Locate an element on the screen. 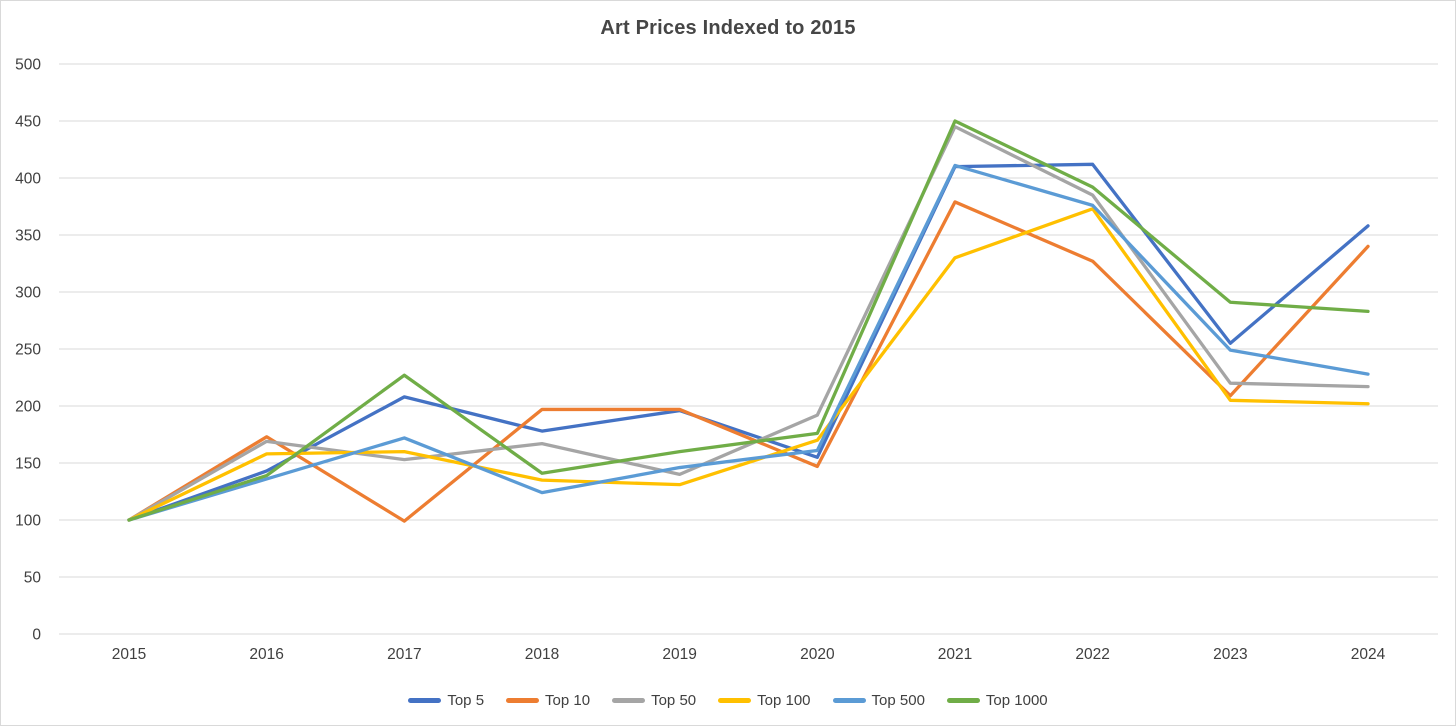  y-axis-tick-label: 100 is located at coordinates (28, 521).